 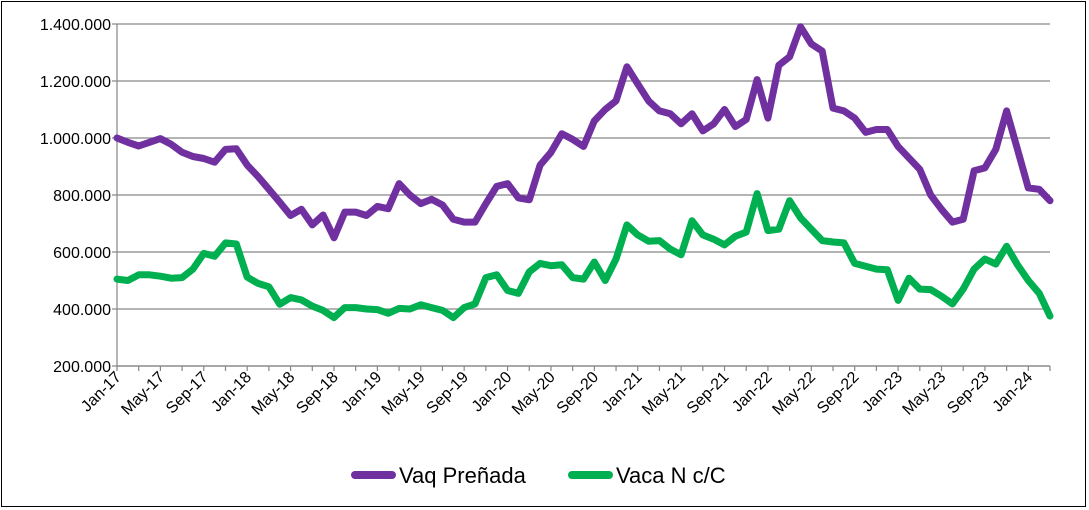 I want to click on x-tick-label: Jan-22, so click(x=752, y=392).